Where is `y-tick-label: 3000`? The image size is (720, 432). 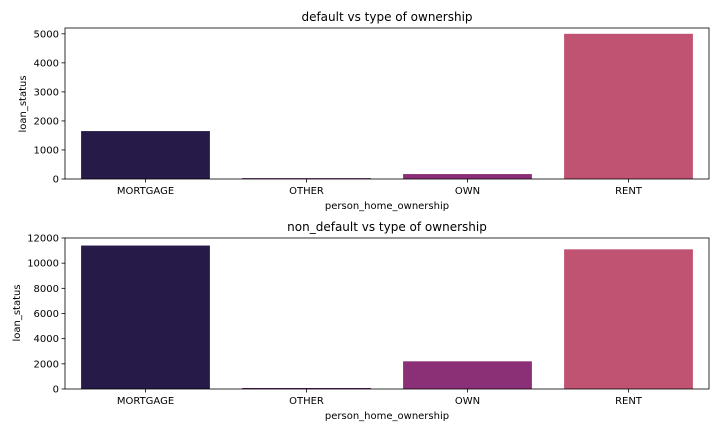
y-tick-label: 3000 is located at coordinates (46, 92).